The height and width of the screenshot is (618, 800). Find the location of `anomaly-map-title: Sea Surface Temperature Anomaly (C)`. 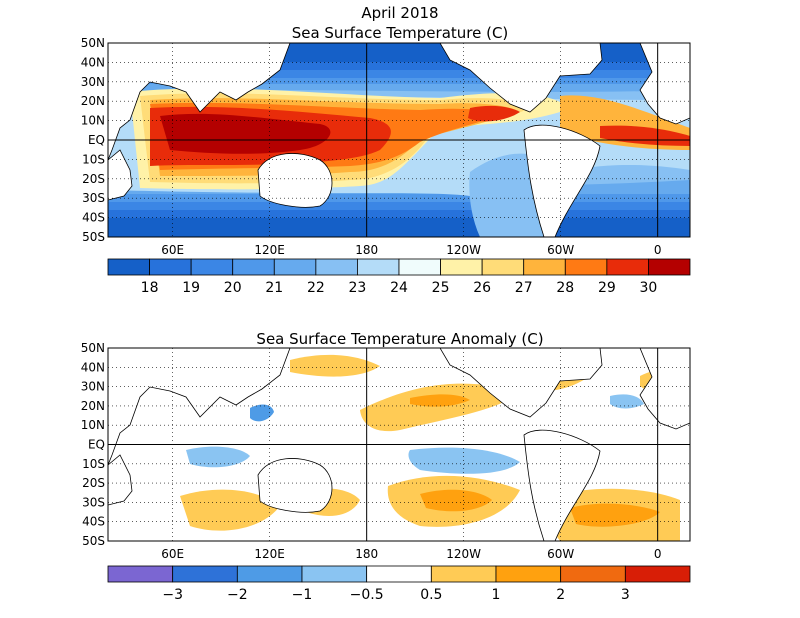

anomaly-map-title: Sea Surface Temperature Anomaly (C) is located at coordinates (399, 339).